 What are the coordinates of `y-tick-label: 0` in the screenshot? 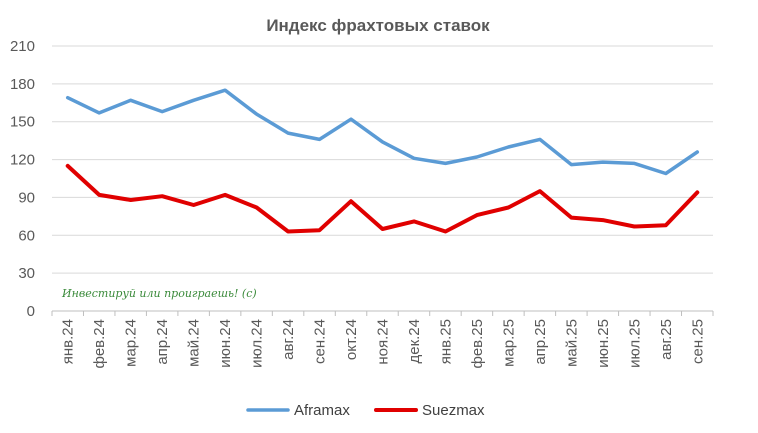 It's located at (31, 311).